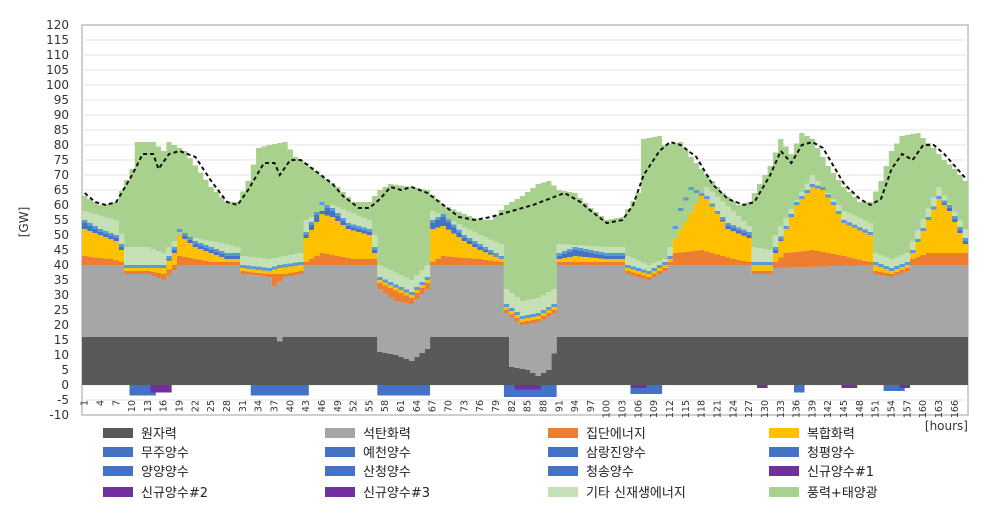 The height and width of the screenshot is (530, 1000). Describe the element at coordinates (765, 409) in the screenshot. I see `x-tick-label: 130` at that location.